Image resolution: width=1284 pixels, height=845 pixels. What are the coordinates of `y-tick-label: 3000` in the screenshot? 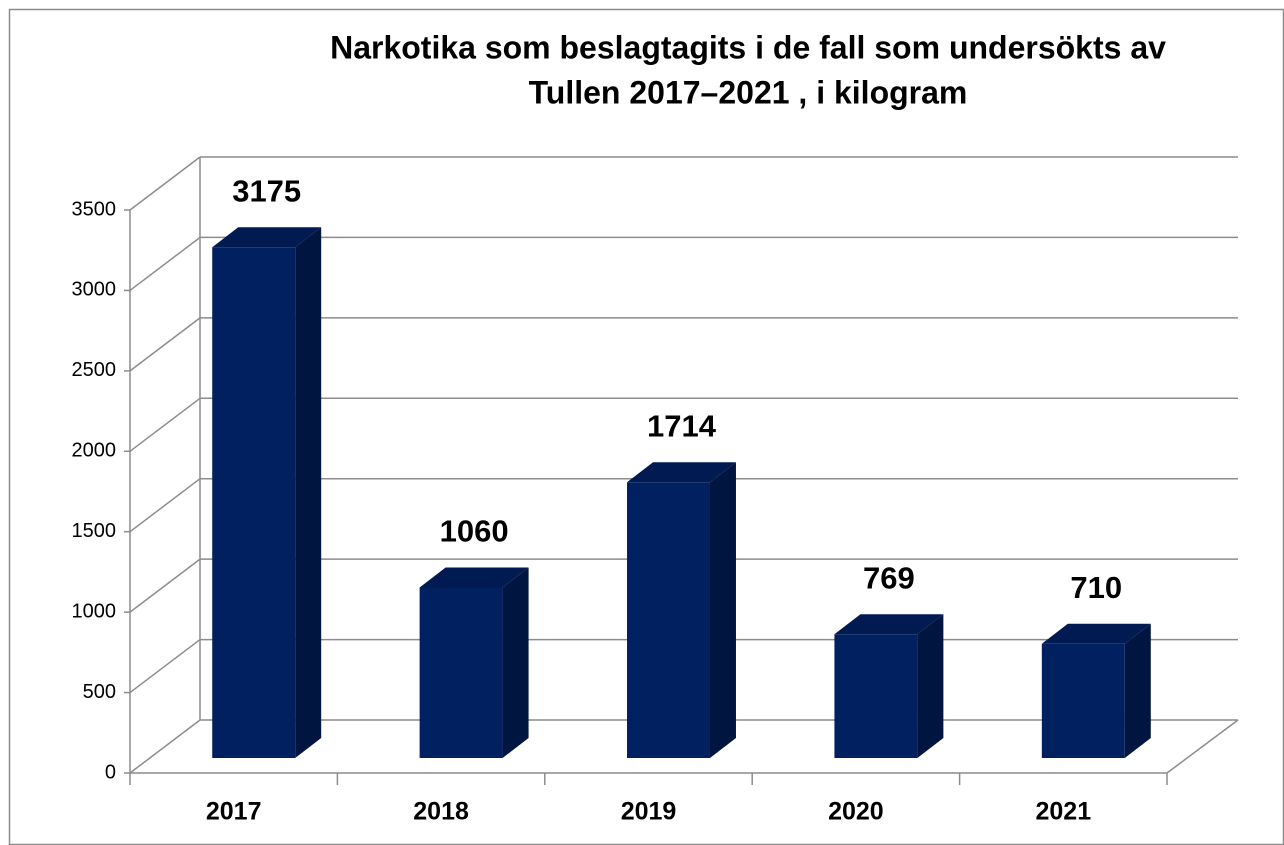 It's located at (94, 290).